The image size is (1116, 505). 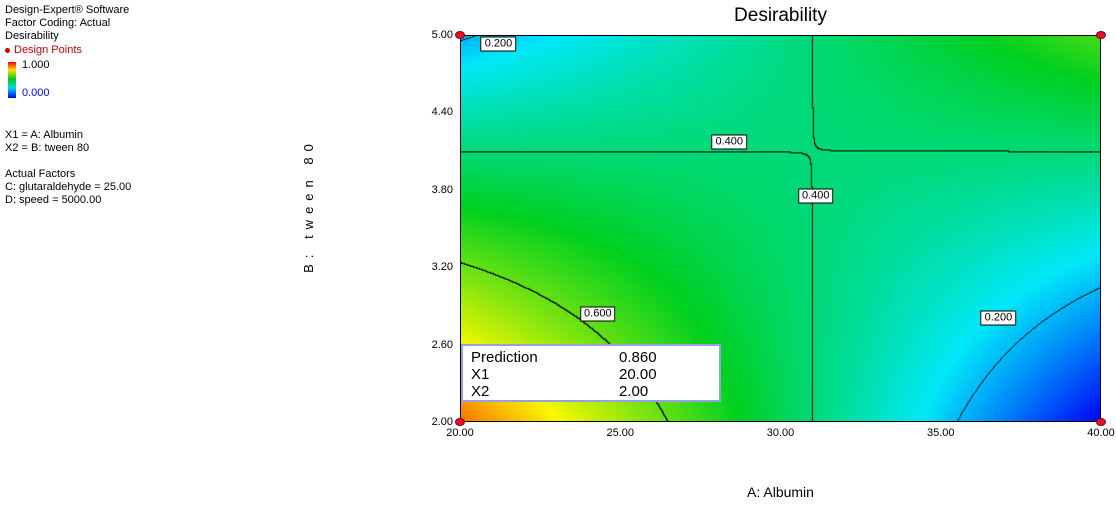 What do you see at coordinates (67, 10) in the screenshot?
I see `software-title: Design-Expert® Software` at bounding box center [67, 10].